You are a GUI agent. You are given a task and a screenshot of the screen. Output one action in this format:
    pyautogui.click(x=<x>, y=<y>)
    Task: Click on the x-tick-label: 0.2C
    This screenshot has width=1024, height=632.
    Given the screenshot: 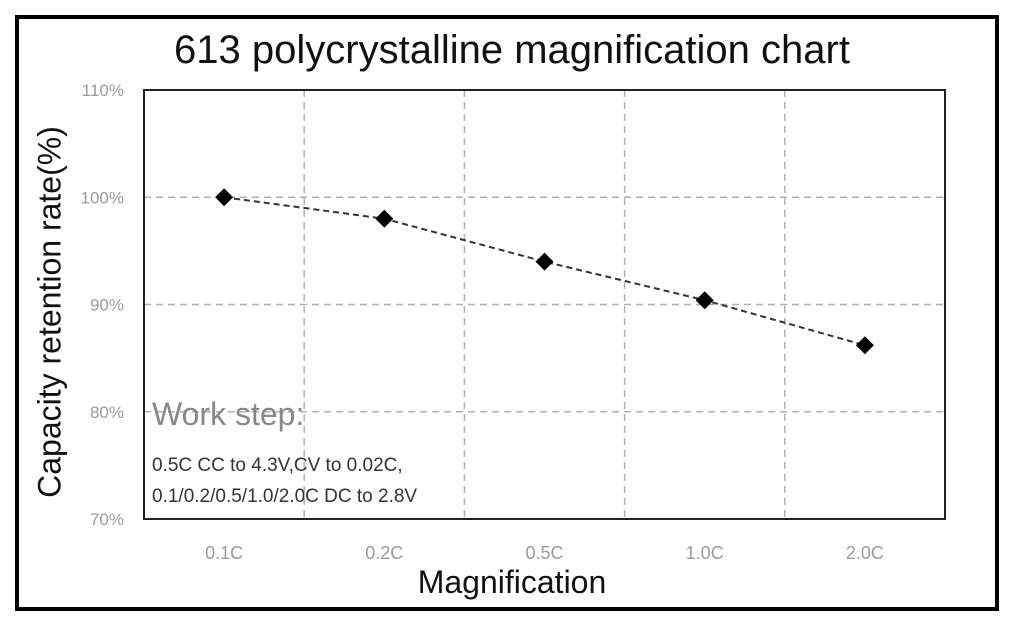 What is the action you would take?
    pyautogui.click(x=384, y=553)
    